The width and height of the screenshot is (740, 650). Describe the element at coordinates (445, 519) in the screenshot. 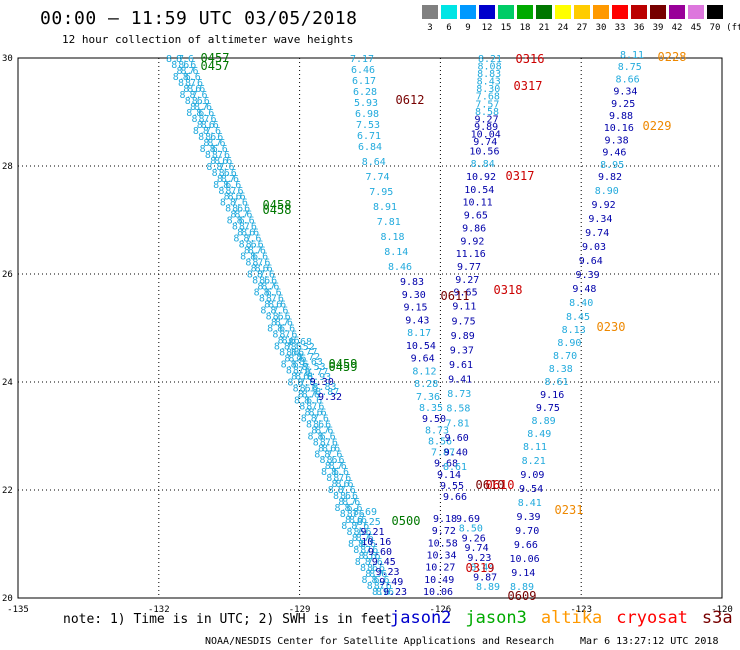

I see `wave-height-value: 9.18` at that location.